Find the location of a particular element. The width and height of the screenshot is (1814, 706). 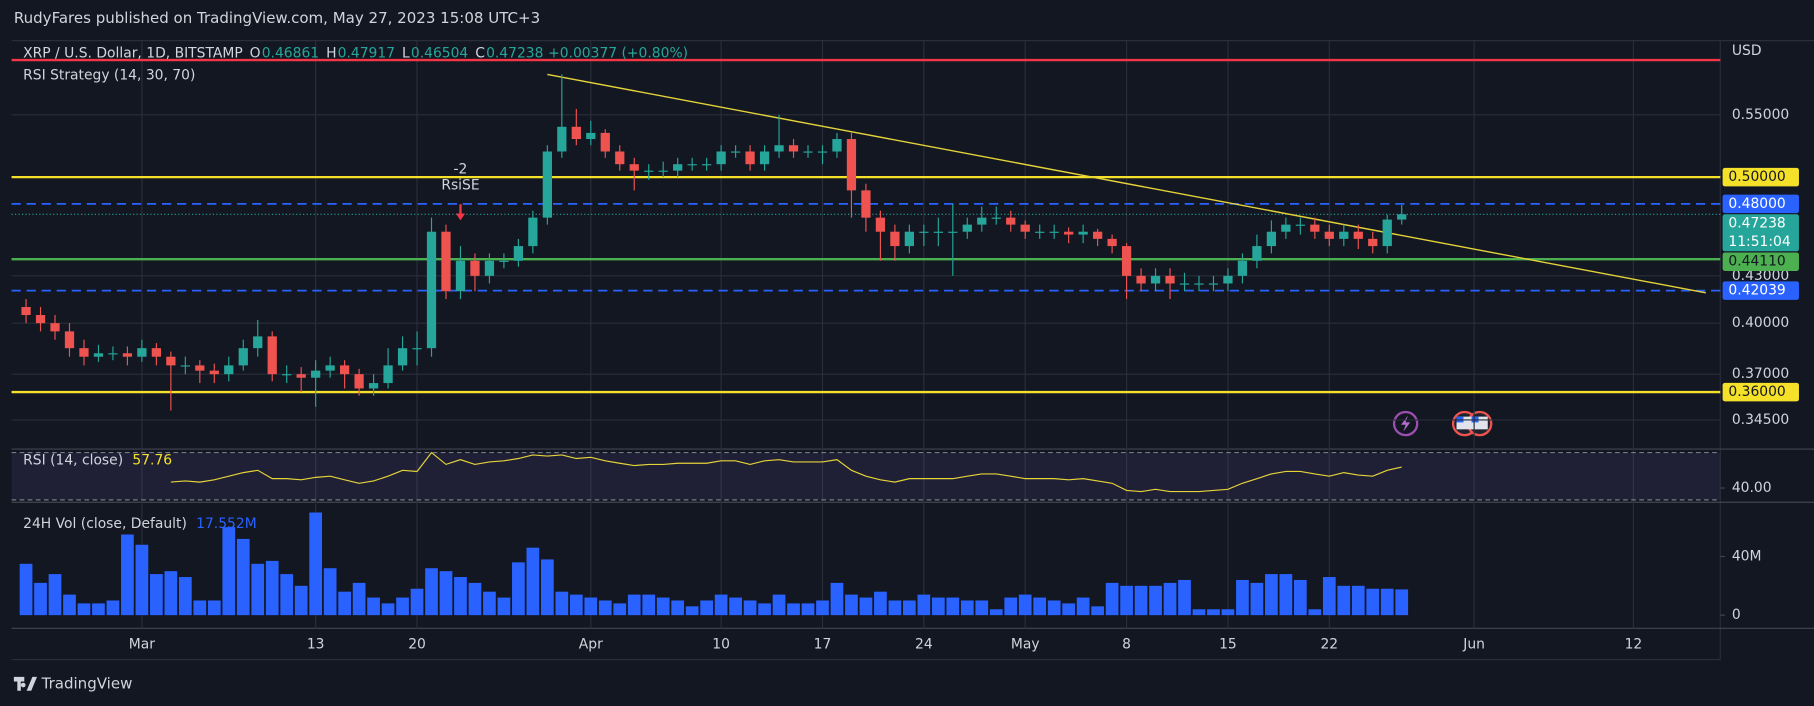

price-label: 0.42039 is located at coordinates (1756, 291).